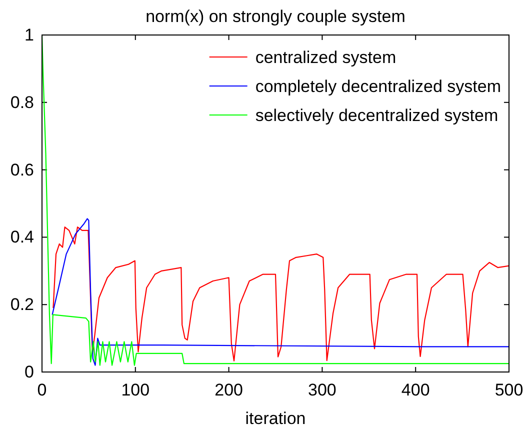  What do you see at coordinates (376, 115) in the screenshot?
I see `legend-label: selectively decentralized system` at bounding box center [376, 115].